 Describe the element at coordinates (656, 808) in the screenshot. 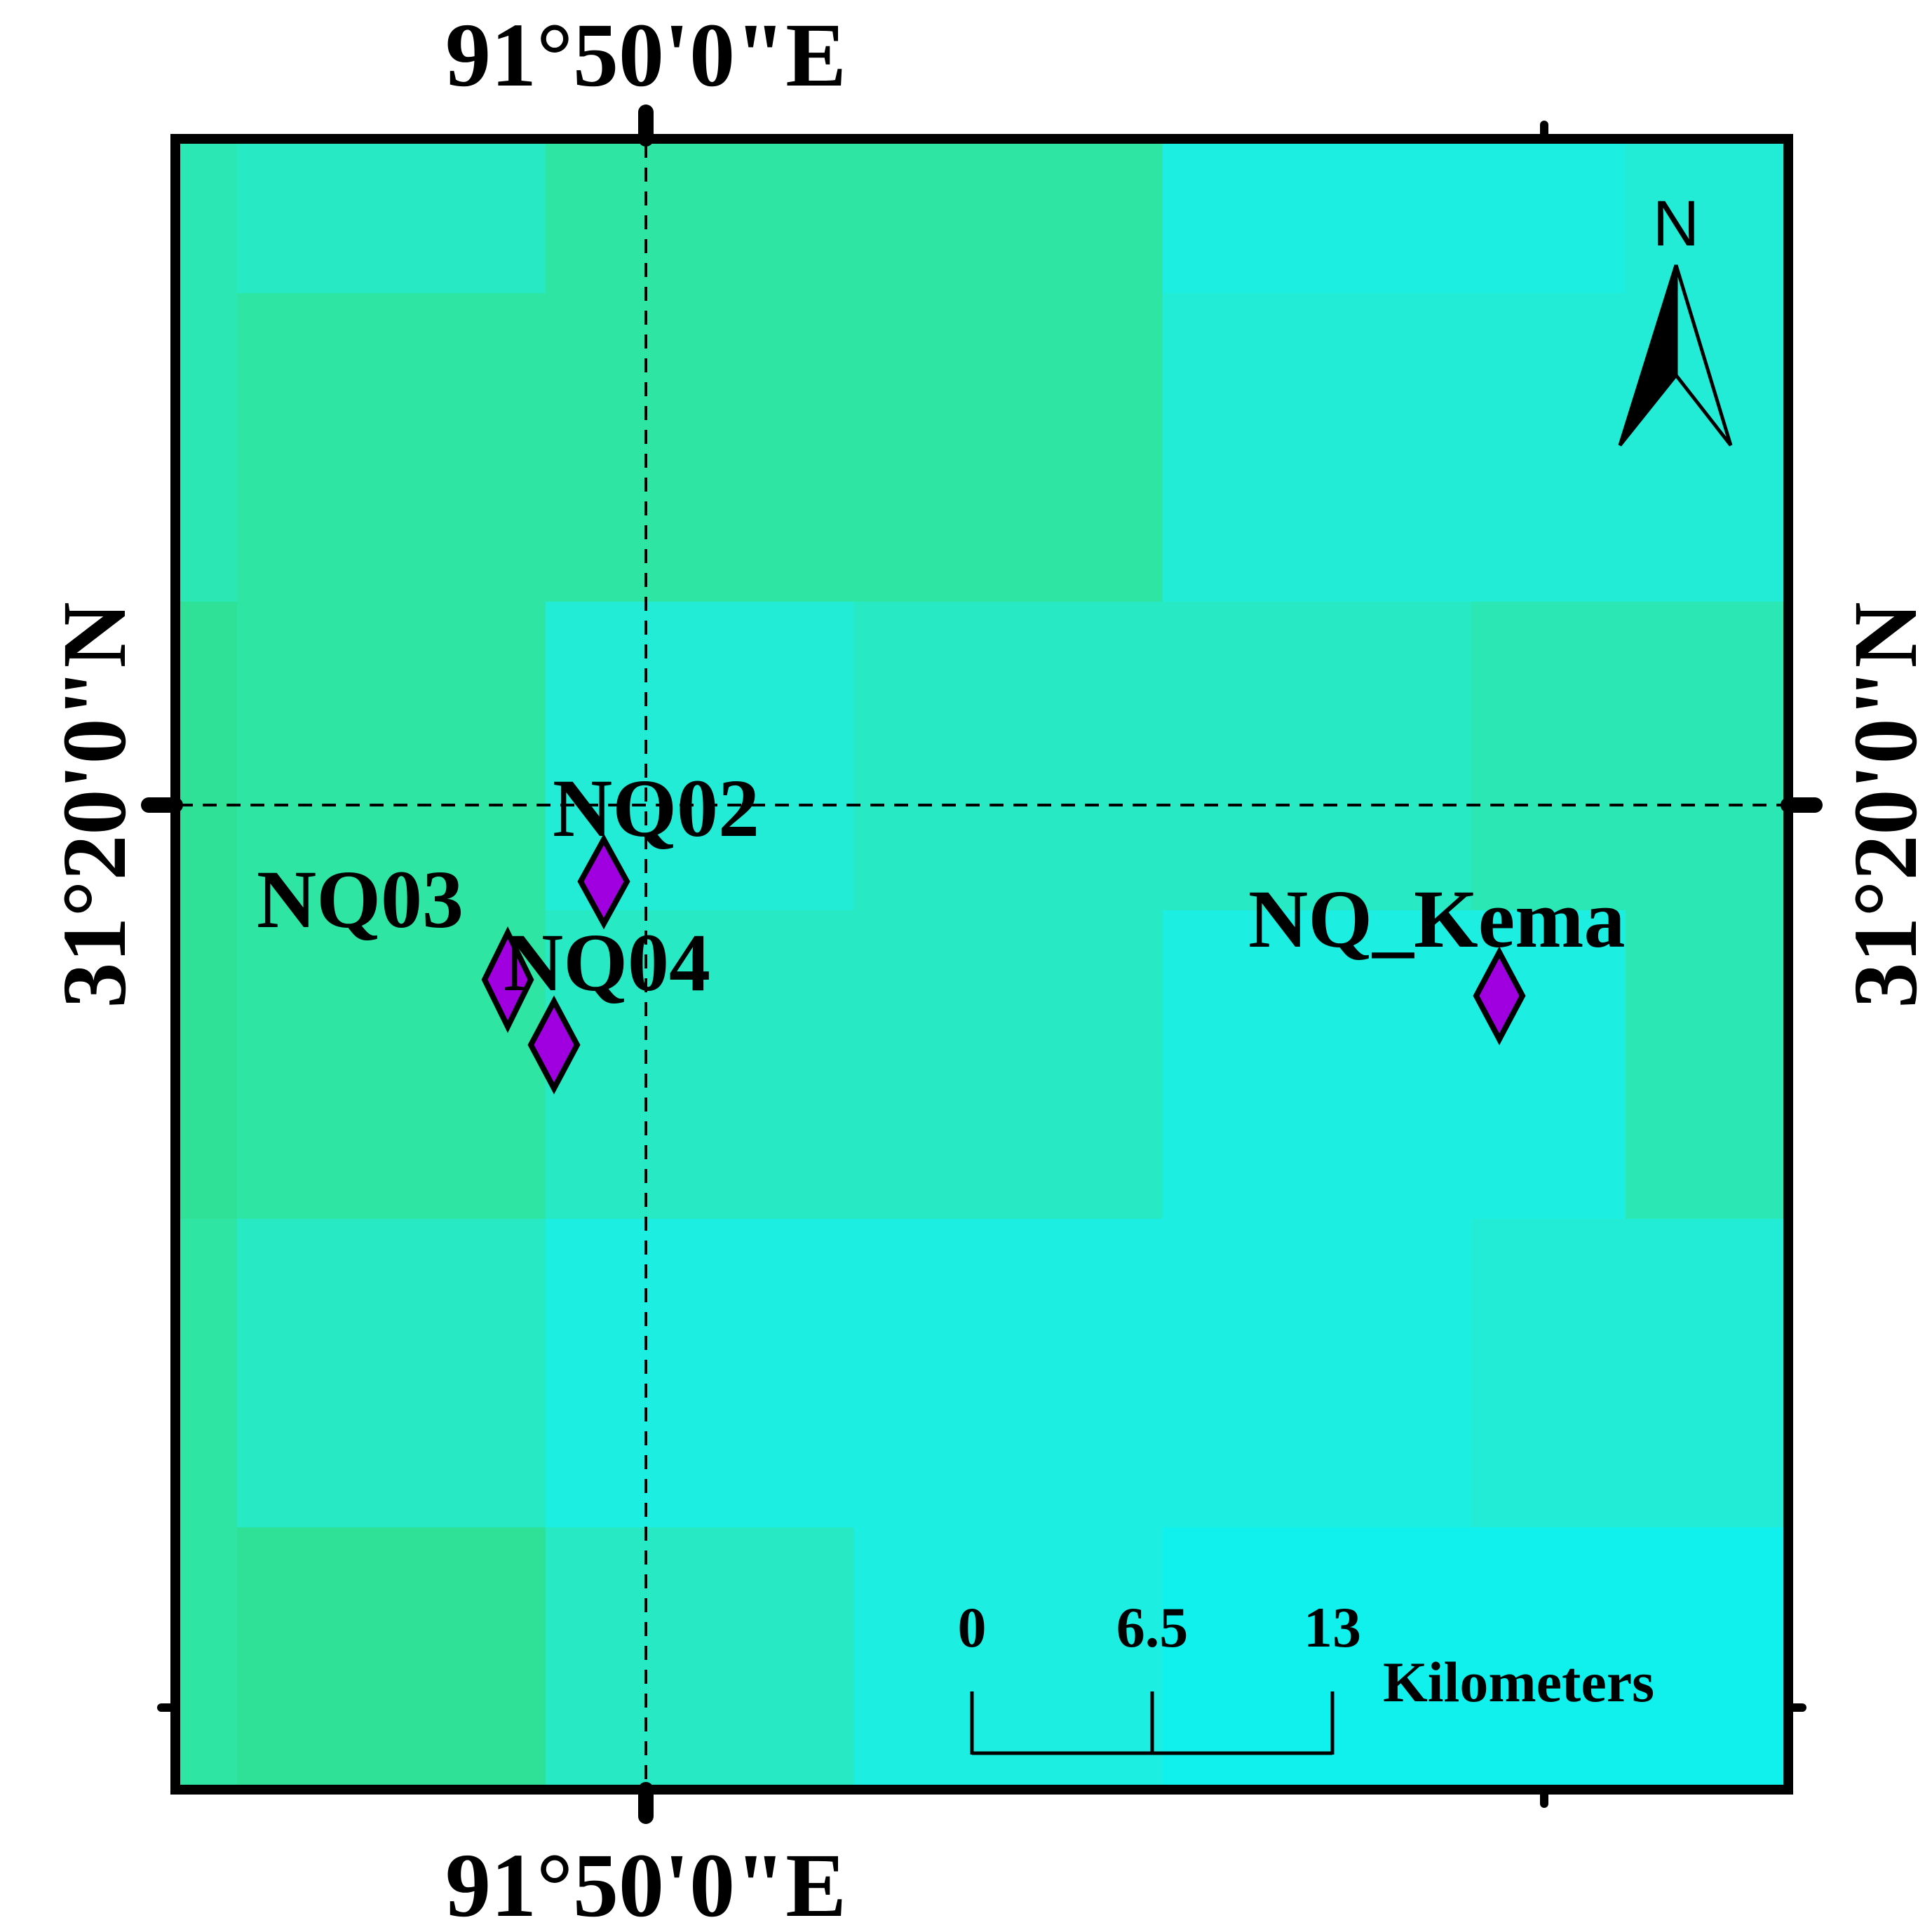

I see `site-label-nq02: NQ02` at that location.